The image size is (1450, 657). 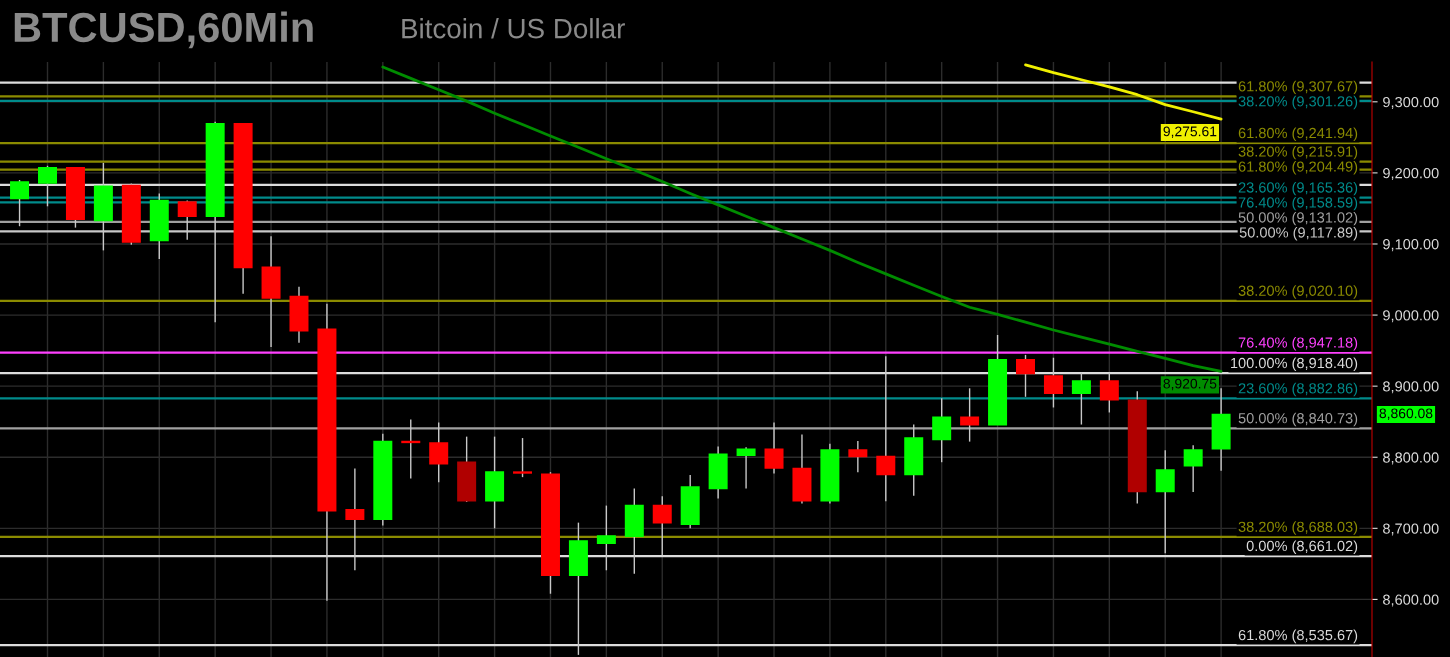 What do you see at coordinates (513, 28) in the screenshot?
I see `chart-subtitle: Bitcoin / US Dollar` at bounding box center [513, 28].